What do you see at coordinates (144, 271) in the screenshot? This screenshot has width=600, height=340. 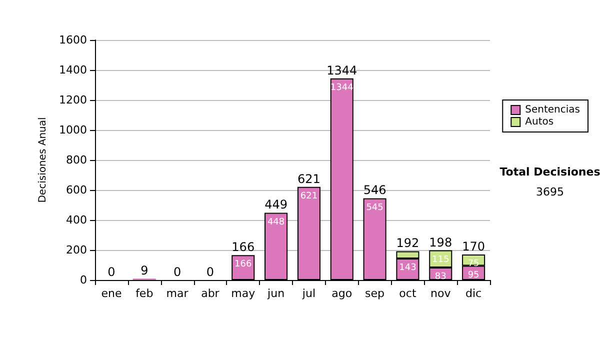 I see `total-label: 9` at bounding box center [144, 271].